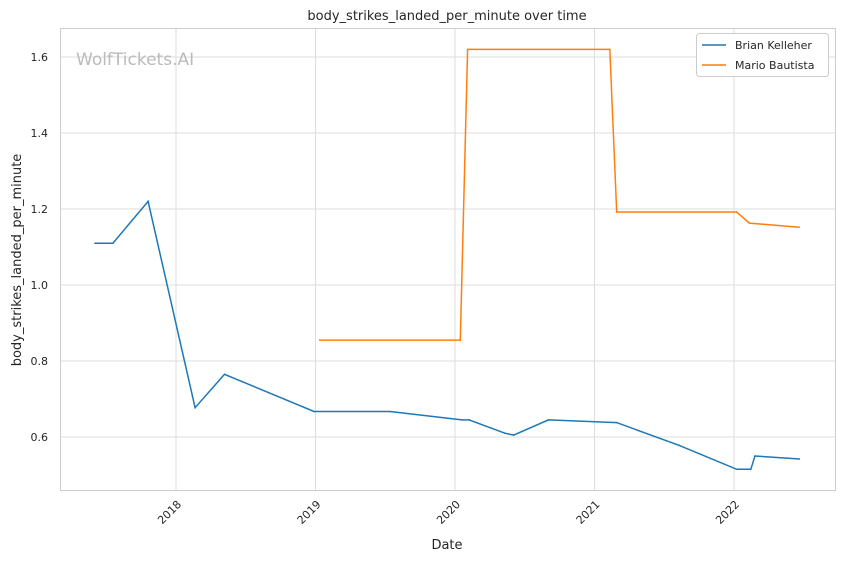 The width and height of the screenshot is (844, 565). Describe the element at coordinates (774, 65) in the screenshot. I see `legend-label: Mario Bautista` at that location.